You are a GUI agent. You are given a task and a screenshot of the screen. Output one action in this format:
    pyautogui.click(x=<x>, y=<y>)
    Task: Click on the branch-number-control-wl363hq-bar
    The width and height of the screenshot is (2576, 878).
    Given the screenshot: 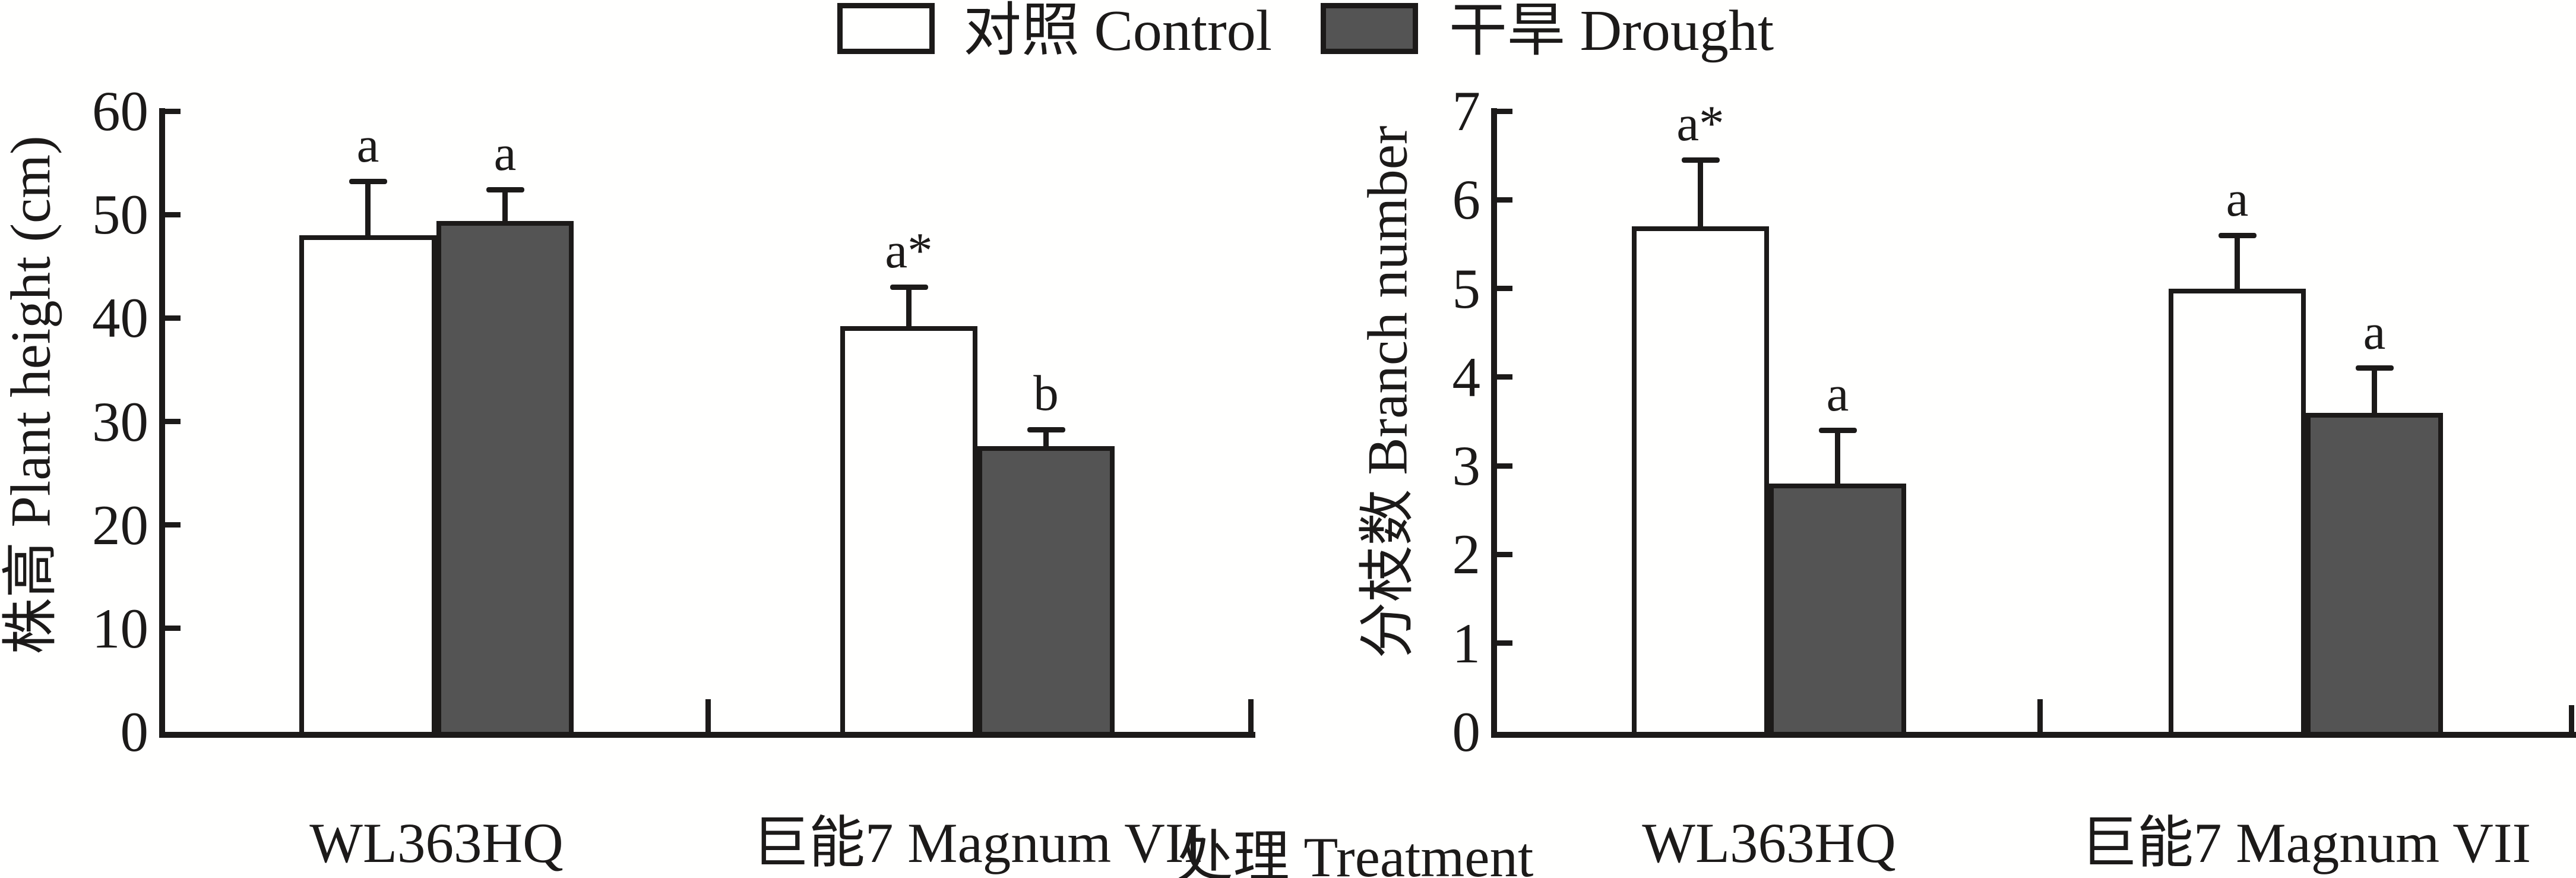 What is the action you would take?
    pyautogui.click(x=1700, y=479)
    